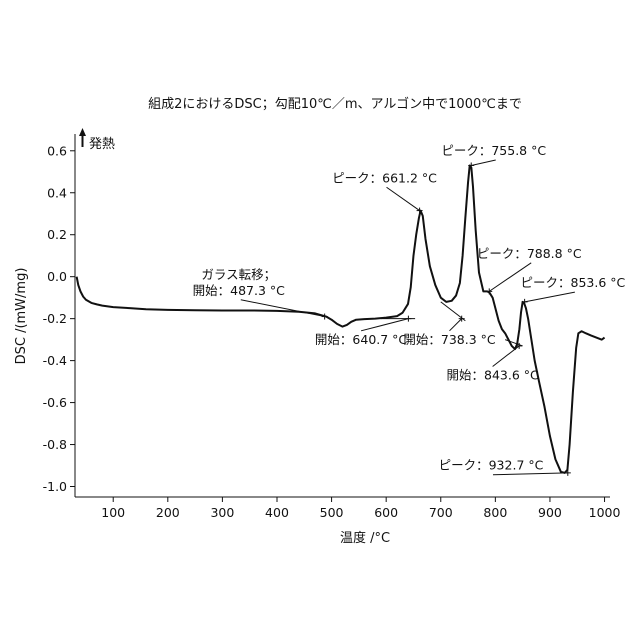 The width and height of the screenshot is (640, 640). I want to click on y-tick-label: -0.8, so click(55, 444).